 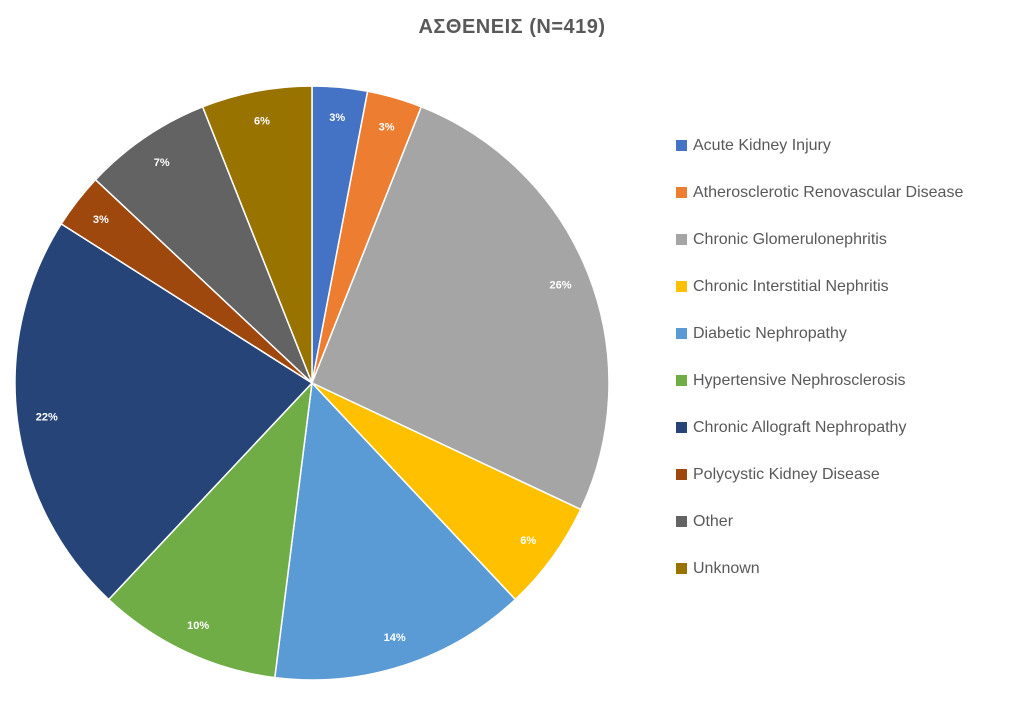 I want to click on data-label-5: 10%, so click(x=198, y=626).